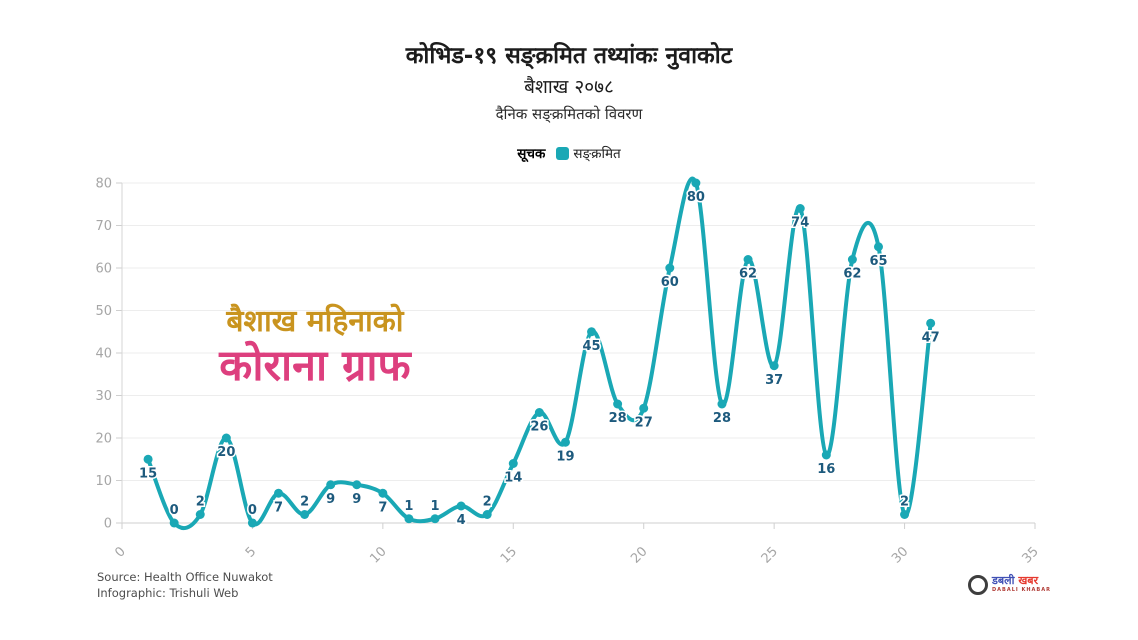 Image resolution: width=1138 pixels, height=640 pixels. I want to click on logo-name: डबली खबर, so click(1021, 580).